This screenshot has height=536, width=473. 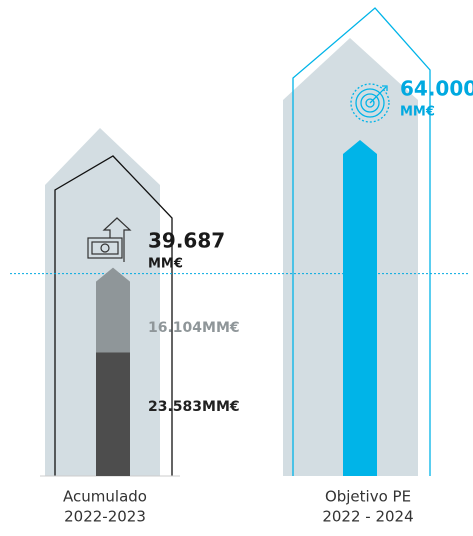 I want to click on category-label: Objetivo PE, so click(x=368, y=497).